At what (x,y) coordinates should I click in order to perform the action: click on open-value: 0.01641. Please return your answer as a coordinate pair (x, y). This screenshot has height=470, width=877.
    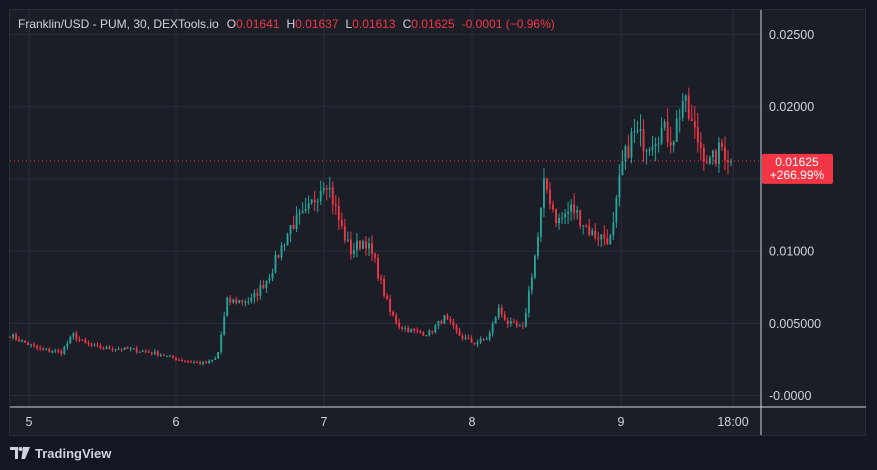
    Looking at the image, I should click on (258, 24).